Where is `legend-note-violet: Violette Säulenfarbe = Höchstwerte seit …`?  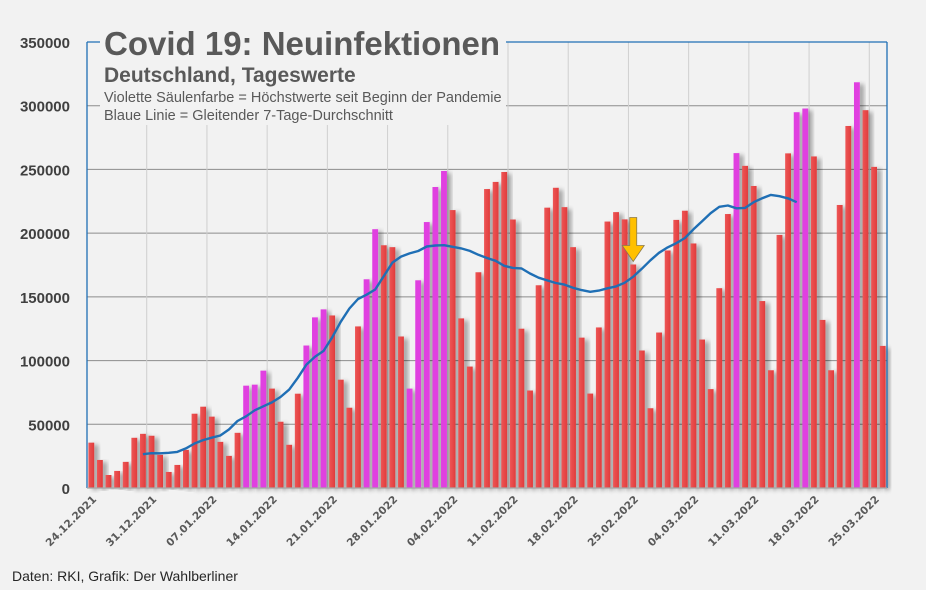
legend-note-violet: Violette Säulenfarbe = Höchstwerte seit … is located at coordinates (303, 98).